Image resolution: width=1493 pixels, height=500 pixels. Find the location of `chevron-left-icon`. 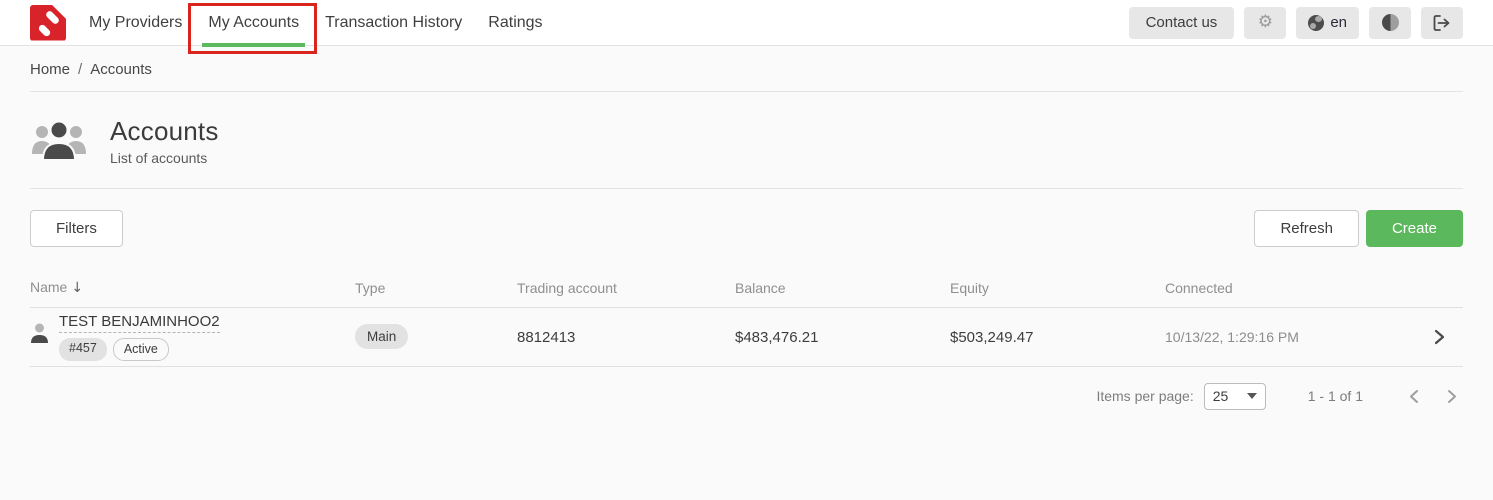

chevron-left-icon is located at coordinates (1414, 396).